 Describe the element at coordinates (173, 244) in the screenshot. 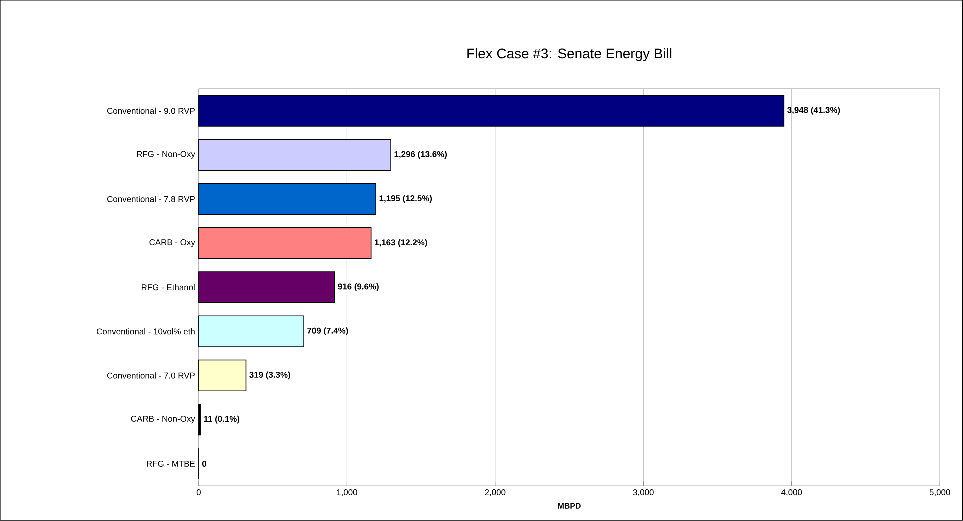

I see `y-tick-label: CARB - Oxy` at that location.